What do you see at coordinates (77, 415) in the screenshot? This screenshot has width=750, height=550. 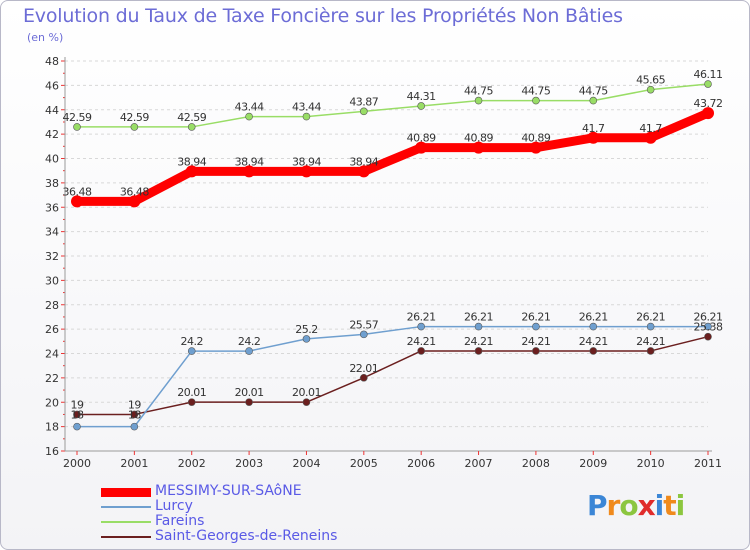 I see `data-label: 18` at bounding box center [77, 415].